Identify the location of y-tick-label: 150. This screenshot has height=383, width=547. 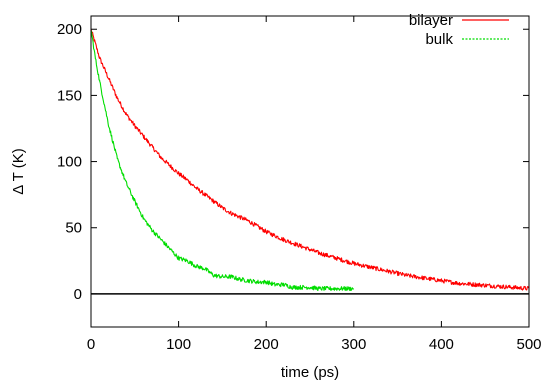
(69, 95).